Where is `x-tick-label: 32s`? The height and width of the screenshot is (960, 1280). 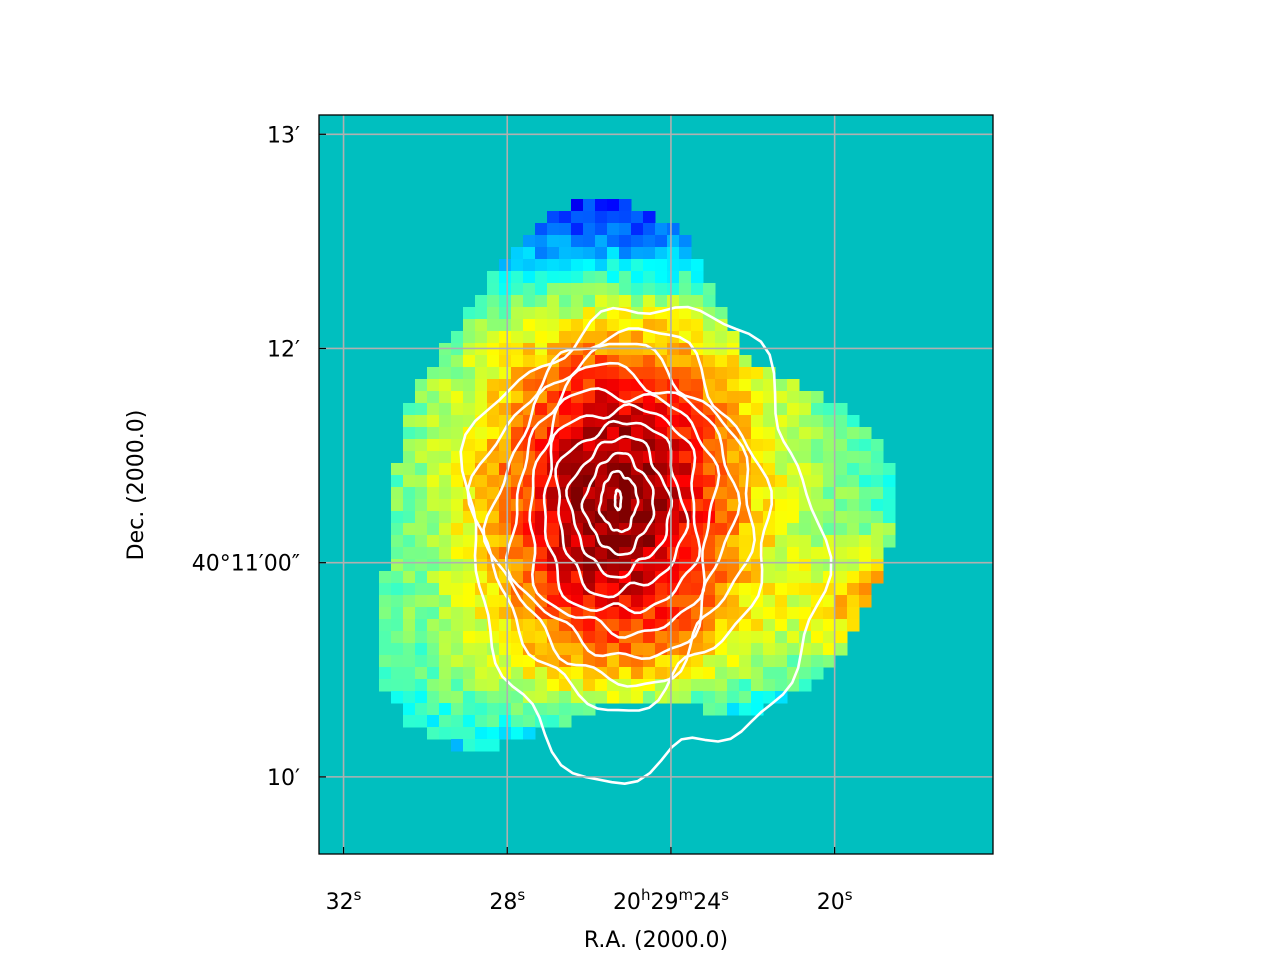
x-tick-label: 32s is located at coordinates (344, 900).